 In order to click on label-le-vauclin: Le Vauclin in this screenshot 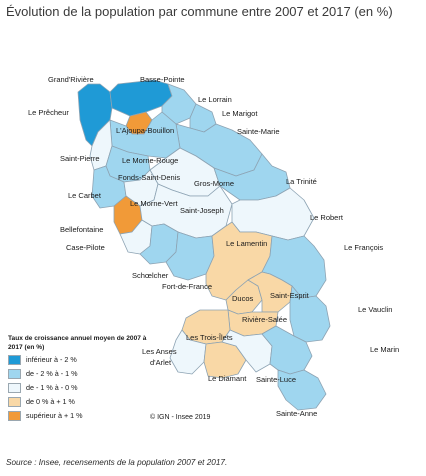, I will do `click(375, 309)`.